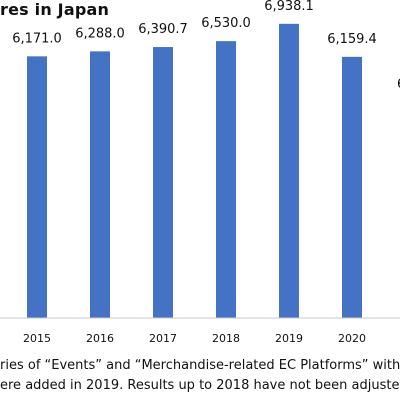 The width and height of the screenshot is (400, 400). I want to click on x-tick-label-2016: 2016, so click(100, 338).